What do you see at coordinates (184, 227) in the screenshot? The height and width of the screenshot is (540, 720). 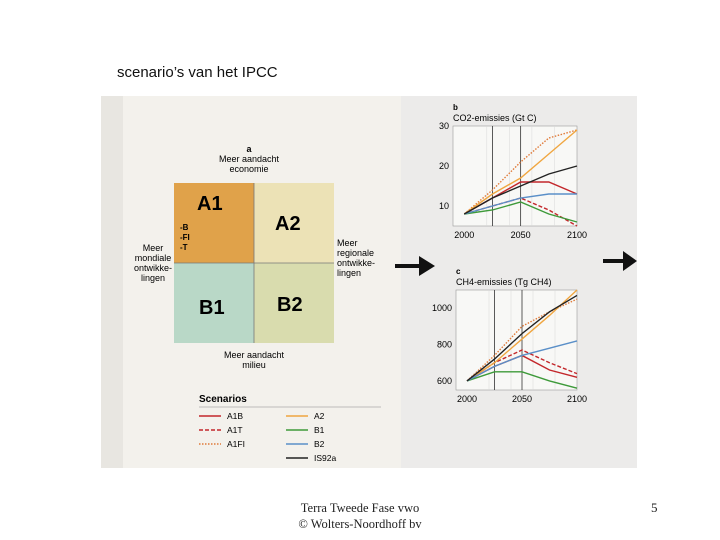 I see `a1-sub-b: -B` at bounding box center [184, 227].